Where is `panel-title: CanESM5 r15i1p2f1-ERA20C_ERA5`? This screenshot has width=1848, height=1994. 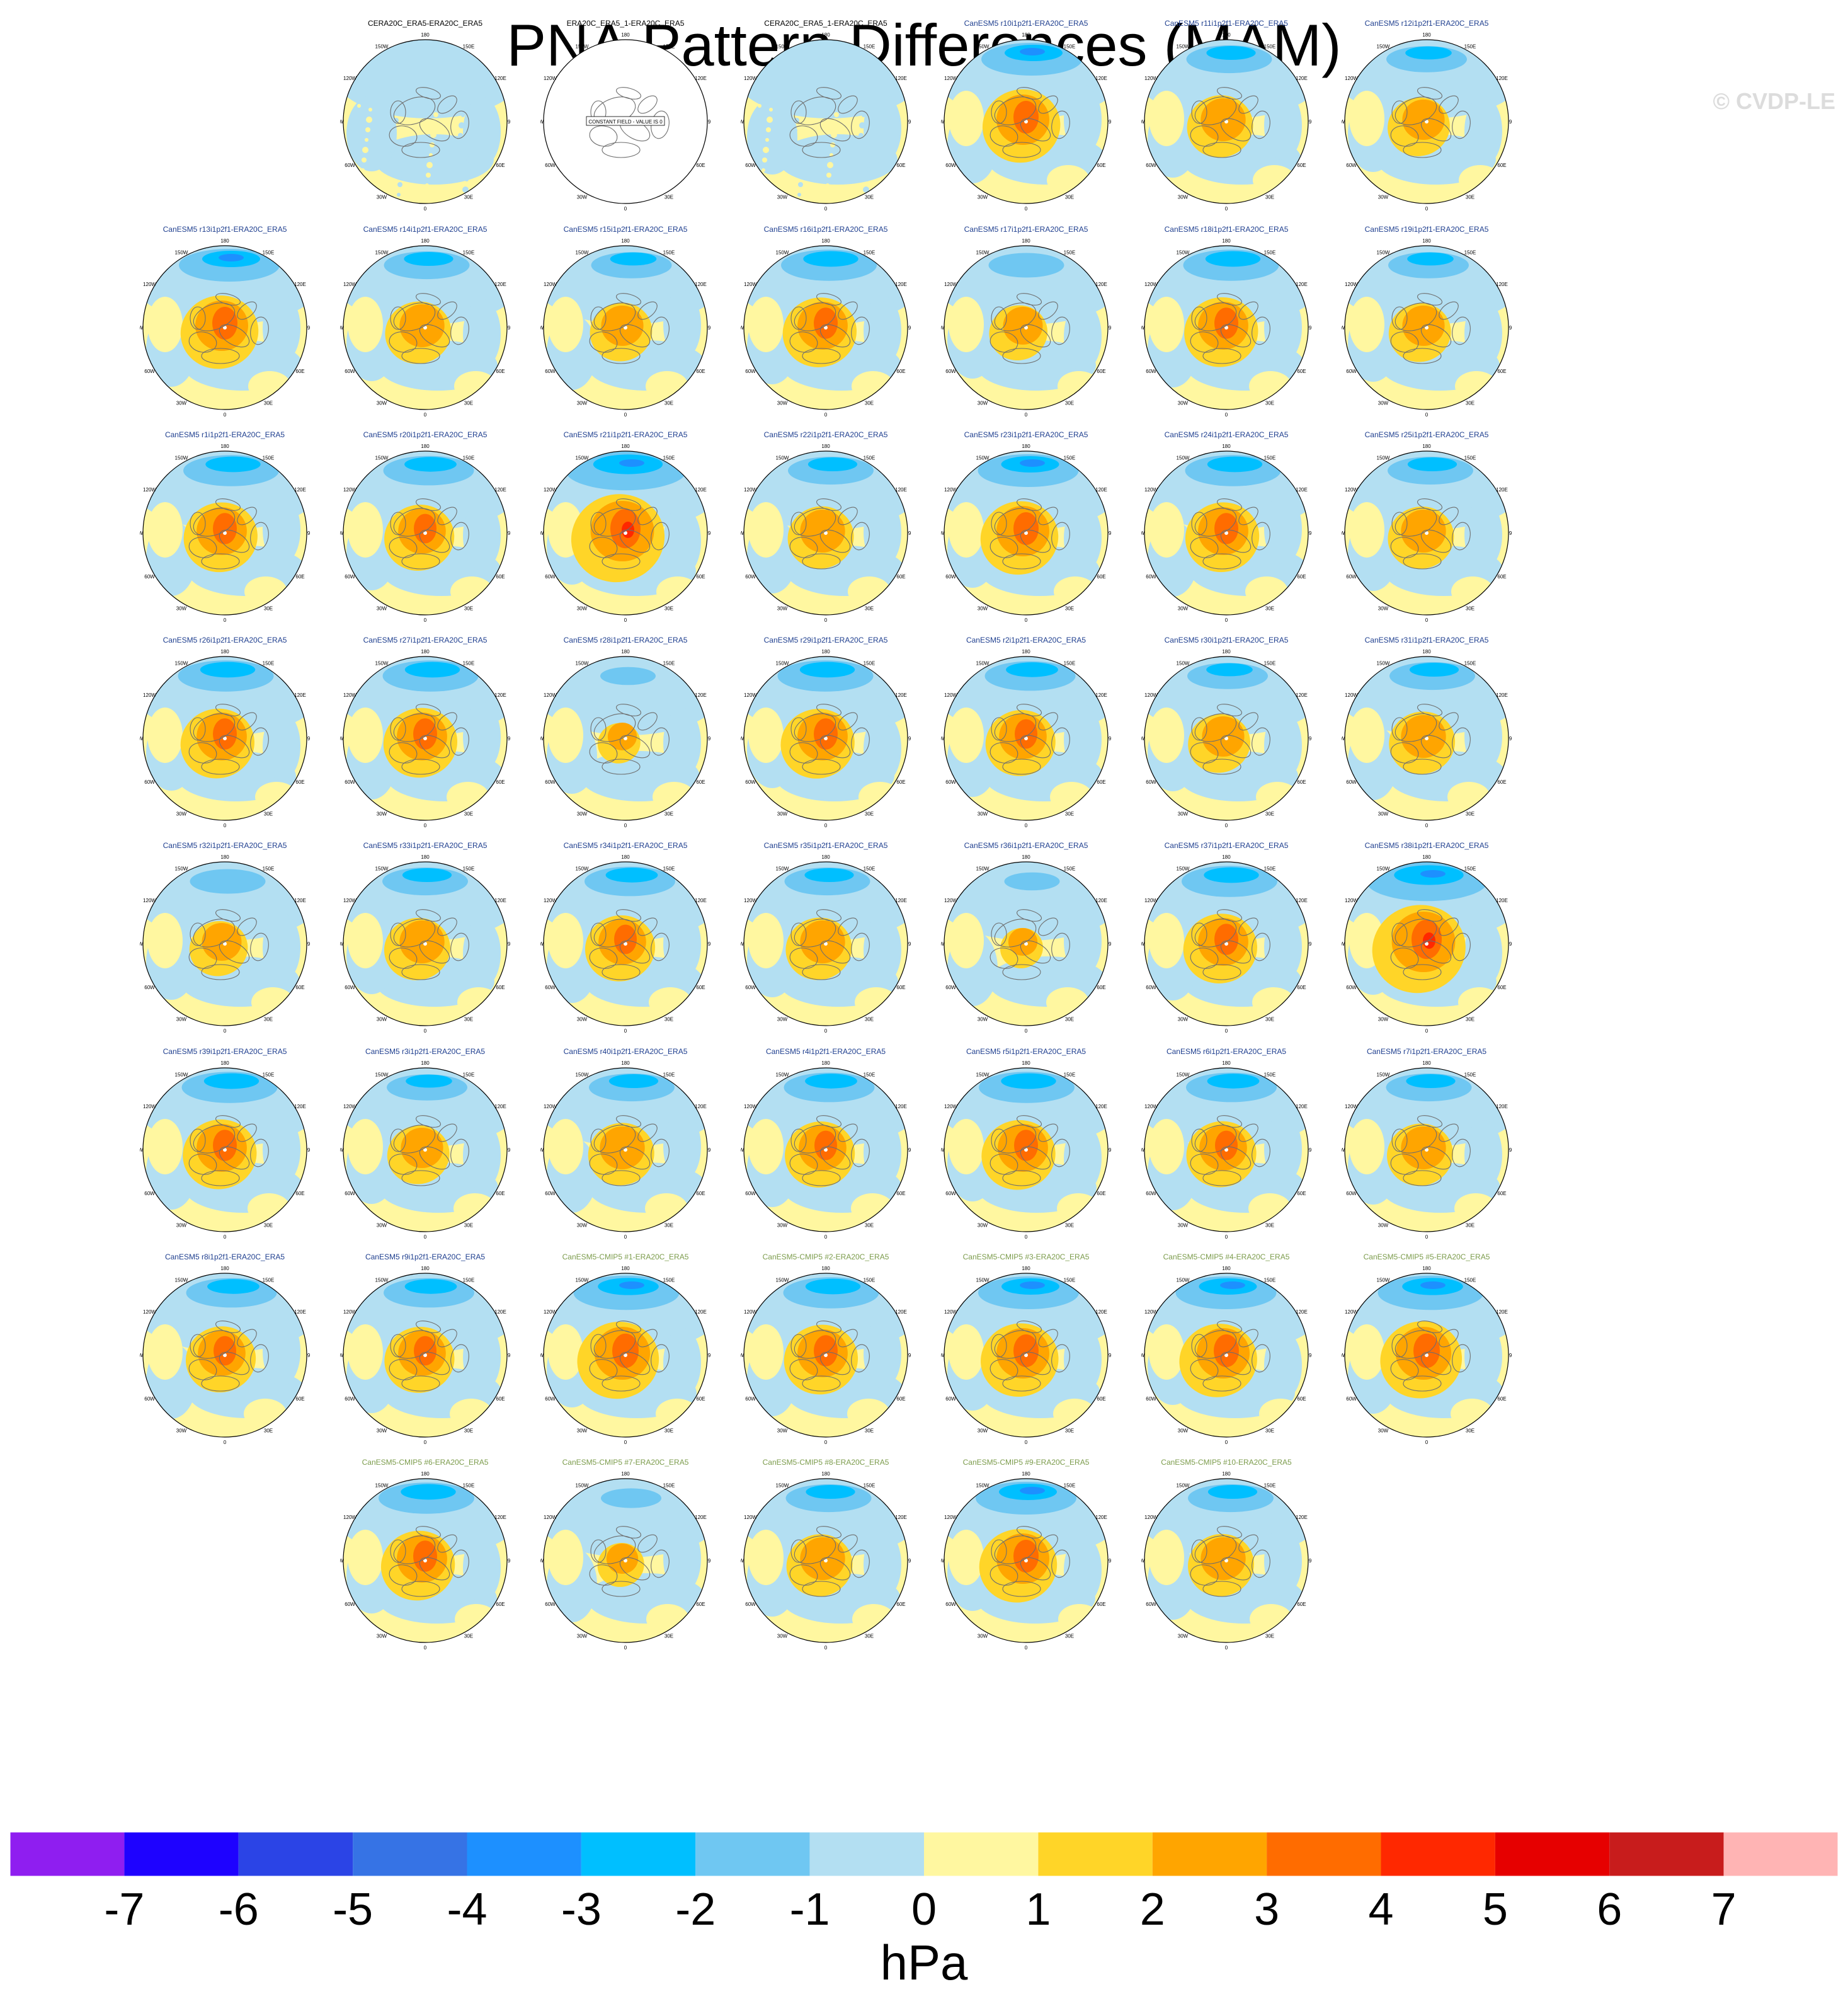 panel-title: CanESM5 r15i1p2f1-ERA20C_ERA5 is located at coordinates (625, 229).